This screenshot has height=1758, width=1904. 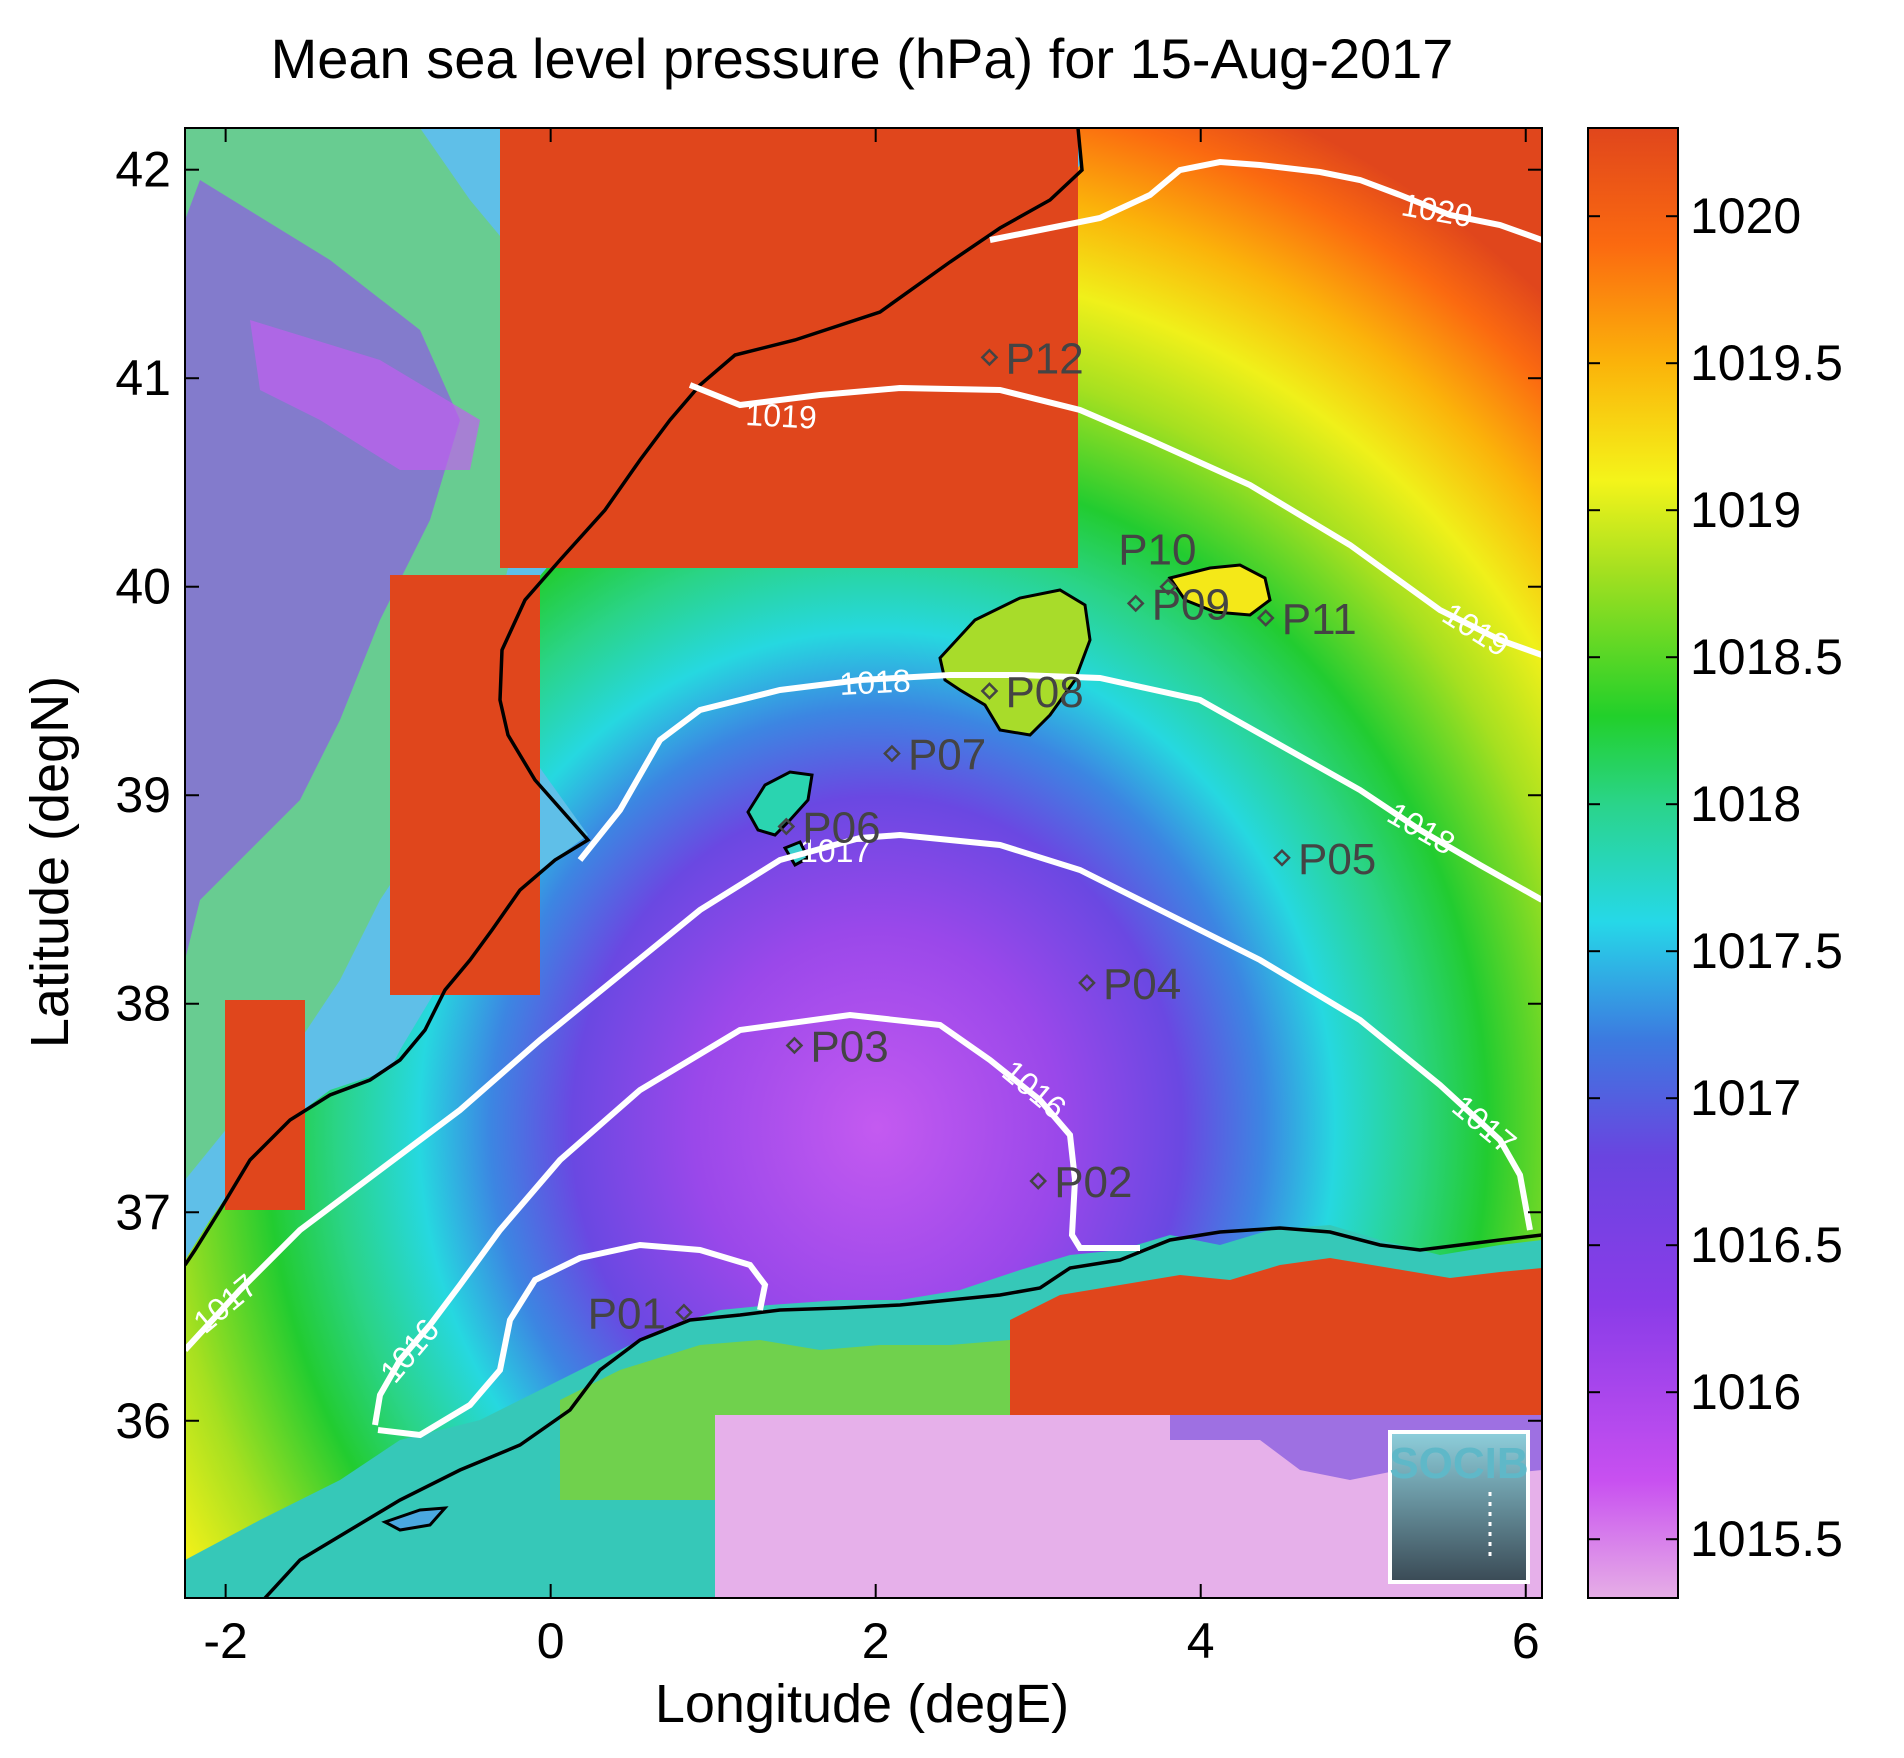 I want to click on logo-background, so click(x=1459, y=1507).